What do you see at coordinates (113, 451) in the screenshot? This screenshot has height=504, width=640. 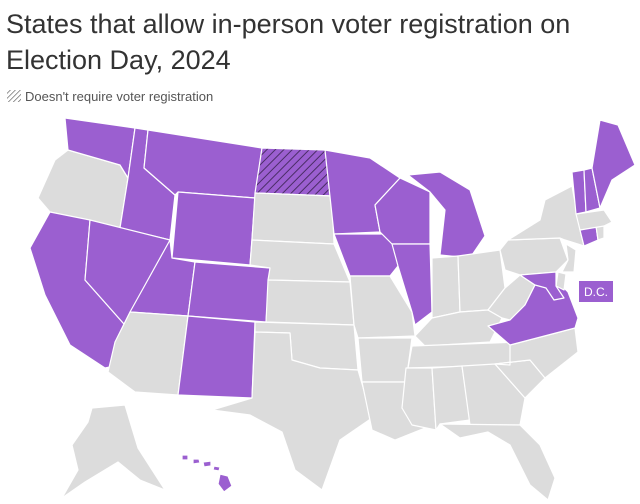 I see `state-alaska` at bounding box center [113, 451].